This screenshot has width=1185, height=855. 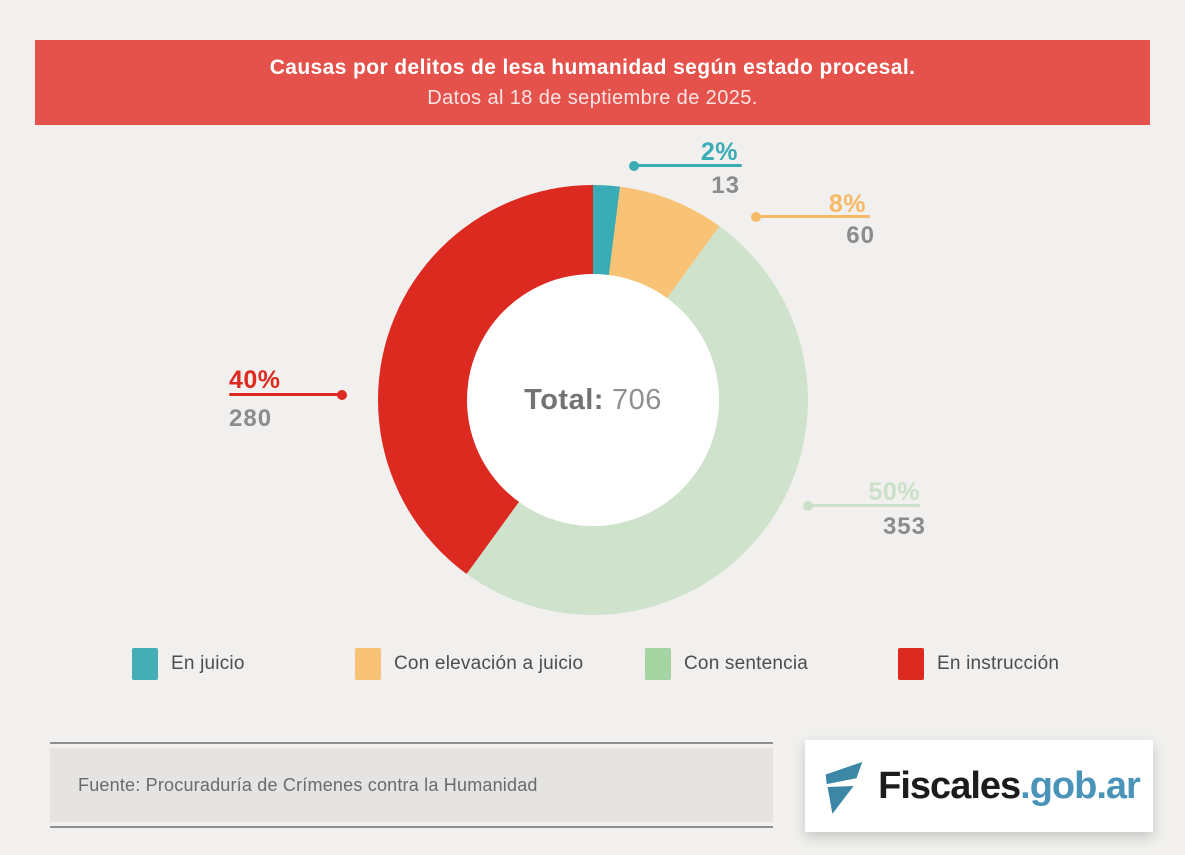 What do you see at coordinates (368, 664) in the screenshot?
I see `legend-swatch-con-elevacion` at bounding box center [368, 664].